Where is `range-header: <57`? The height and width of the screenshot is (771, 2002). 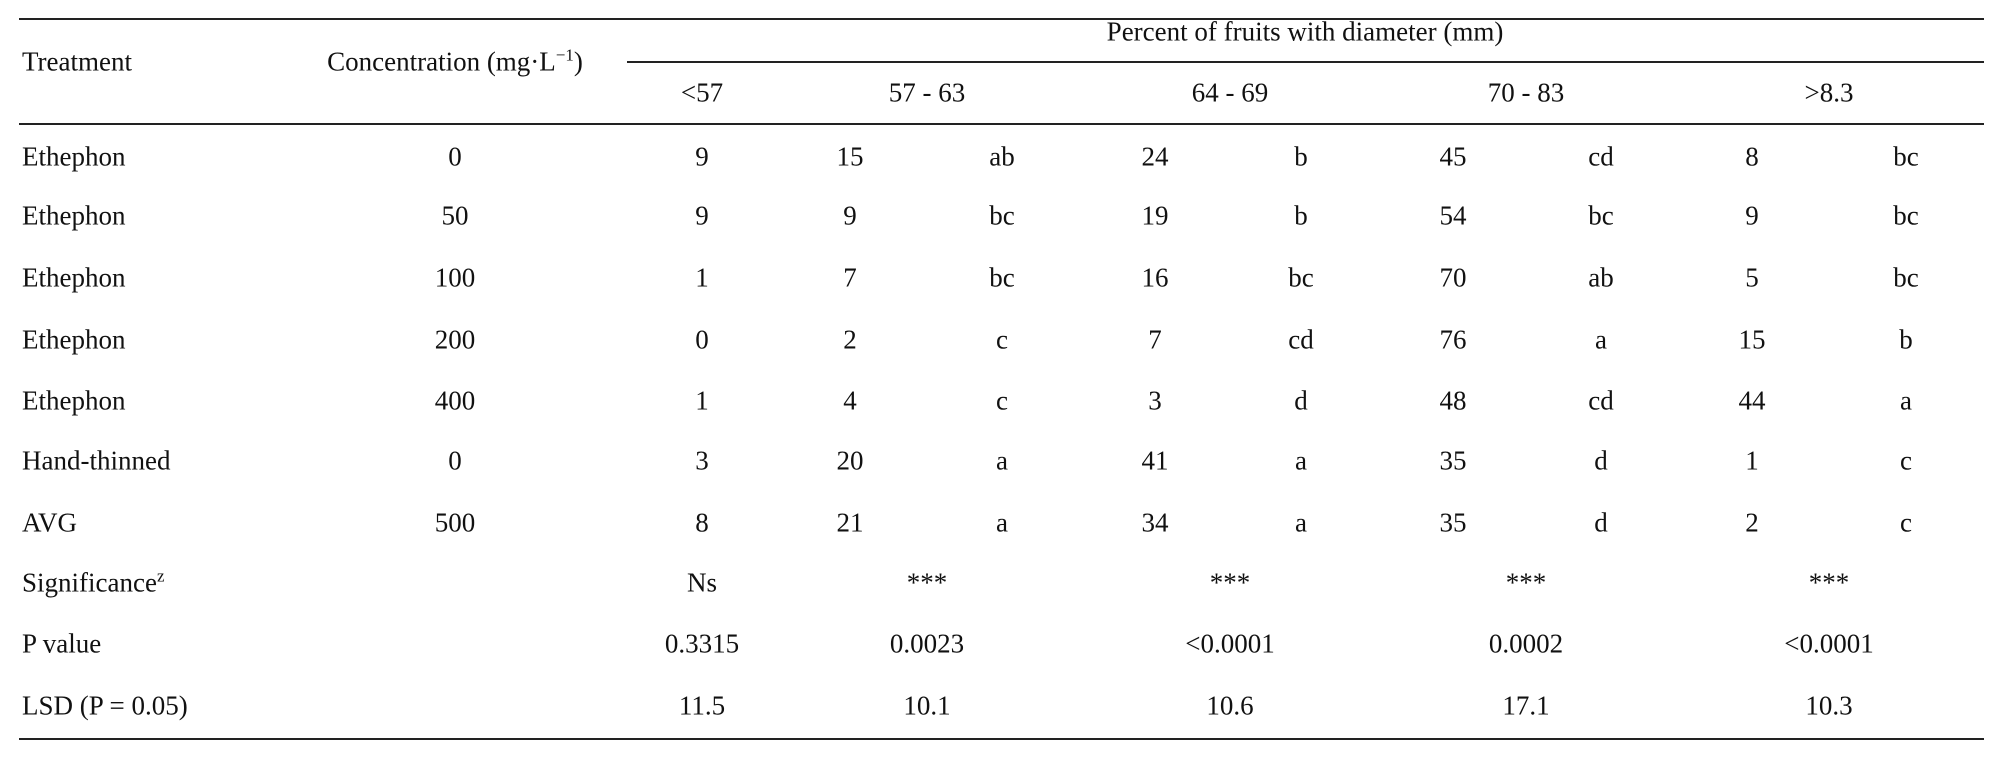 range-header: <57 is located at coordinates (702, 92).